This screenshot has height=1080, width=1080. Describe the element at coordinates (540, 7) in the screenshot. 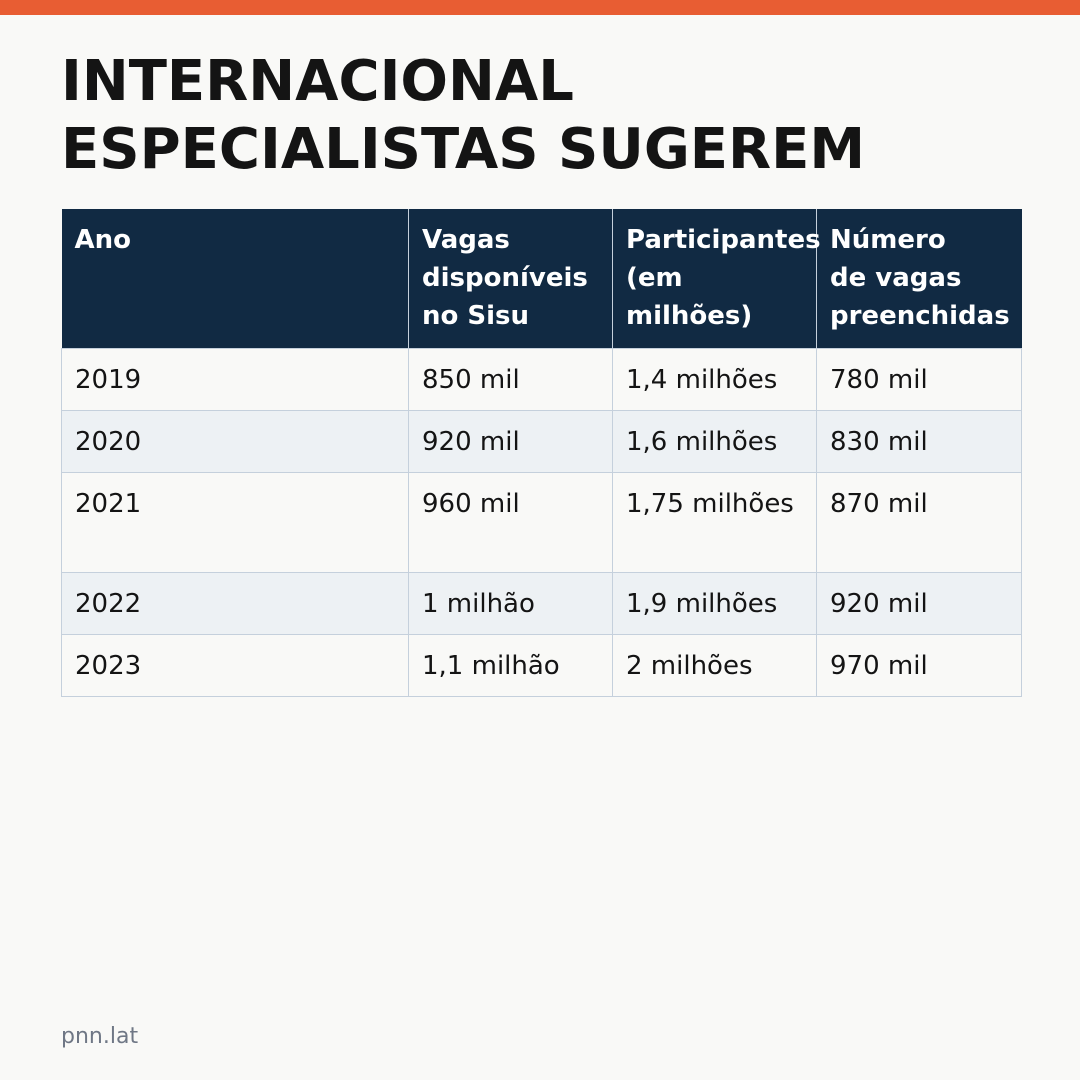

I see `top-accent-bar` at that location.